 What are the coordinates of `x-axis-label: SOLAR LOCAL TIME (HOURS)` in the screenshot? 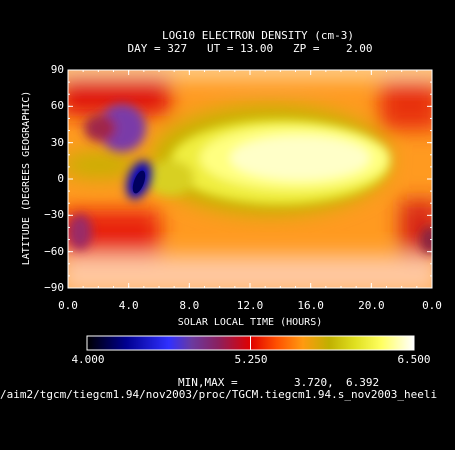 It's located at (250, 322).